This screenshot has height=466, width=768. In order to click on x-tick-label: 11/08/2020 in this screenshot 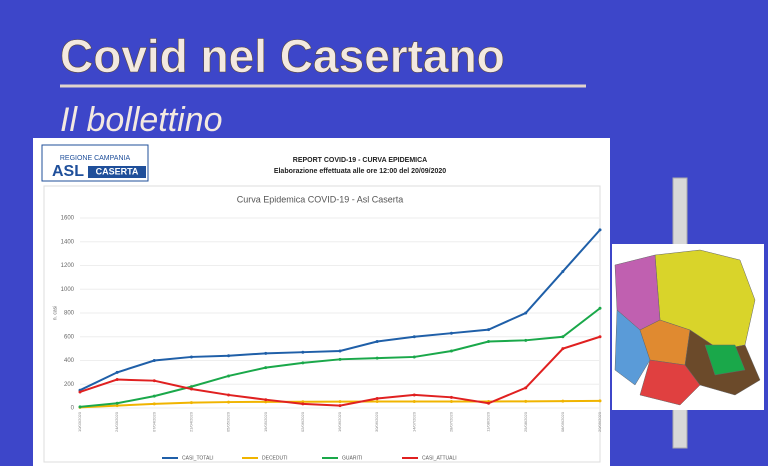, I will do `click(488, 421)`.